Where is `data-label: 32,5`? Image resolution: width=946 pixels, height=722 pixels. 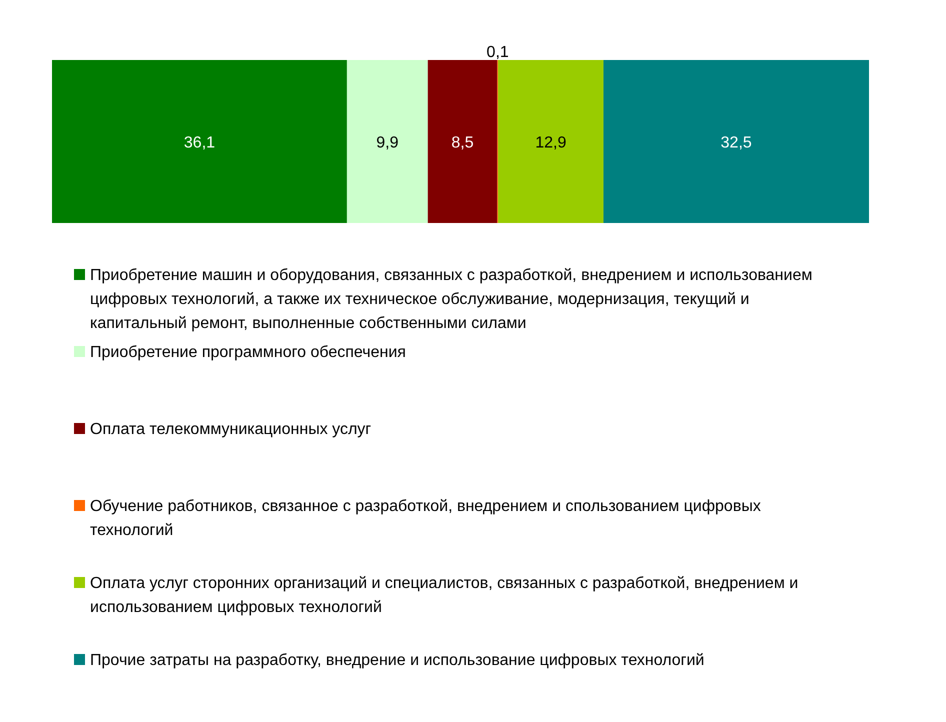
data-label: 32,5 is located at coordinates (736, 143).